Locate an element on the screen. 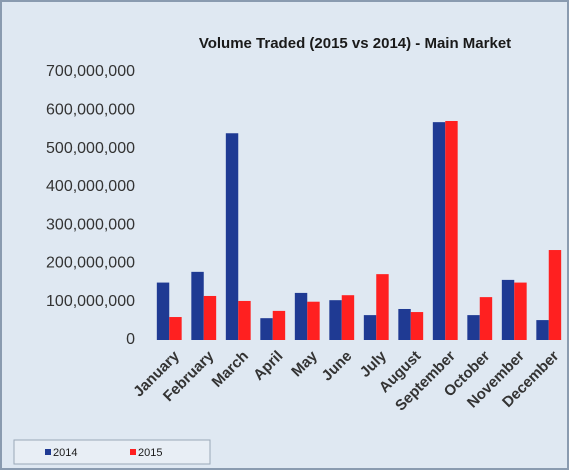 This screenshot has width=569, height=470. y-tick-label: 600,000,000 is located at coordinates (90, 110).